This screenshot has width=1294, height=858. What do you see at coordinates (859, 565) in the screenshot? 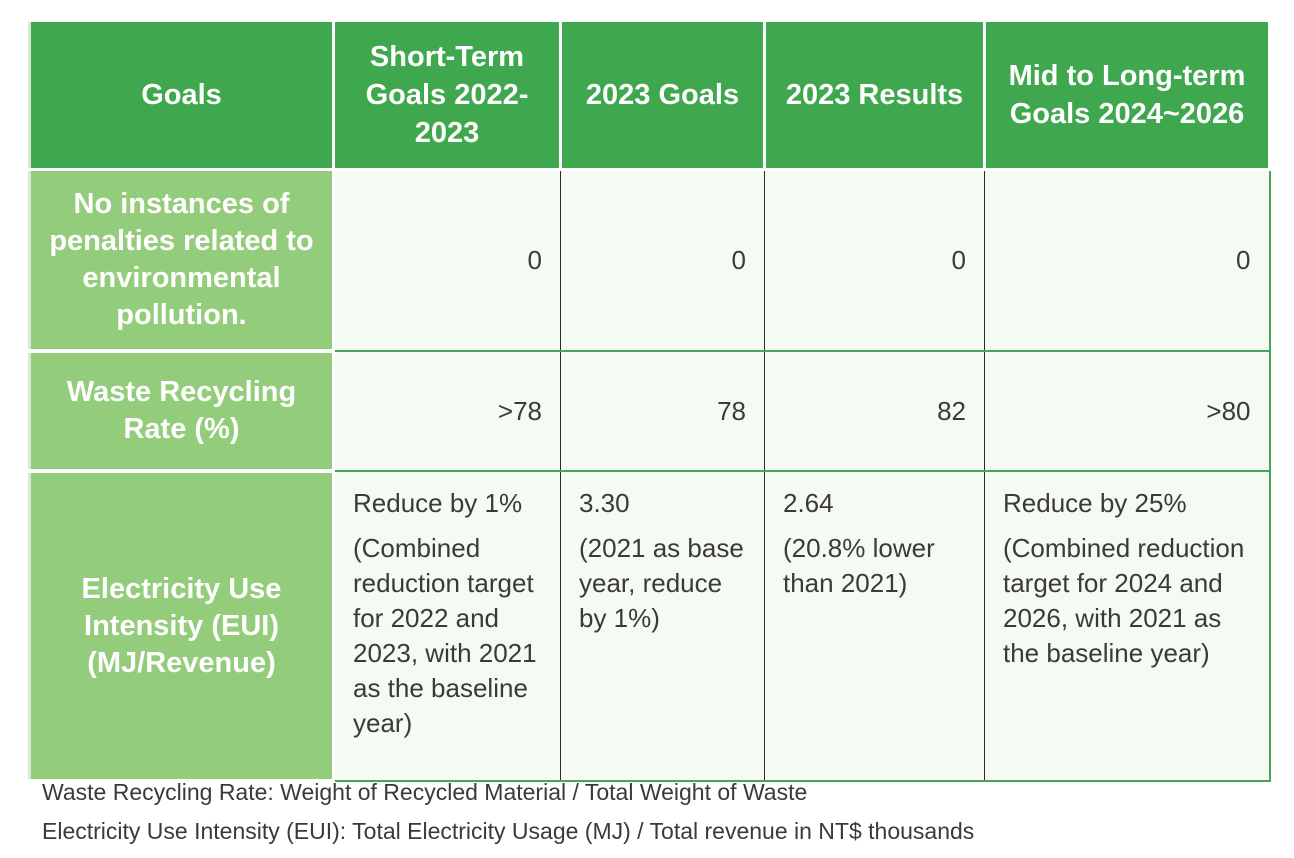
I see `cell-note-text: (20.8% lower than 2021)` at bounding box center [859, 565].